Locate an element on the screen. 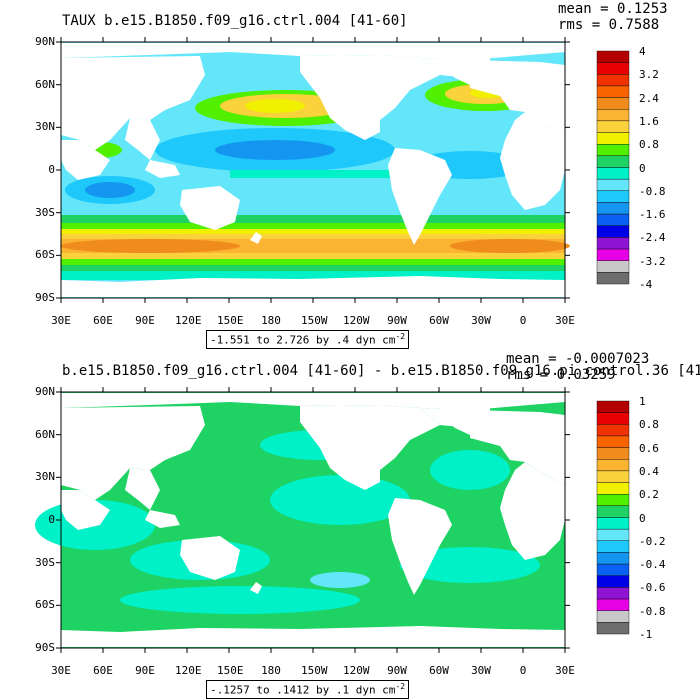 Image resolution: width=700 pixels, height=700 pixels. bottom-colorbar is located at coordinates (613, 517).